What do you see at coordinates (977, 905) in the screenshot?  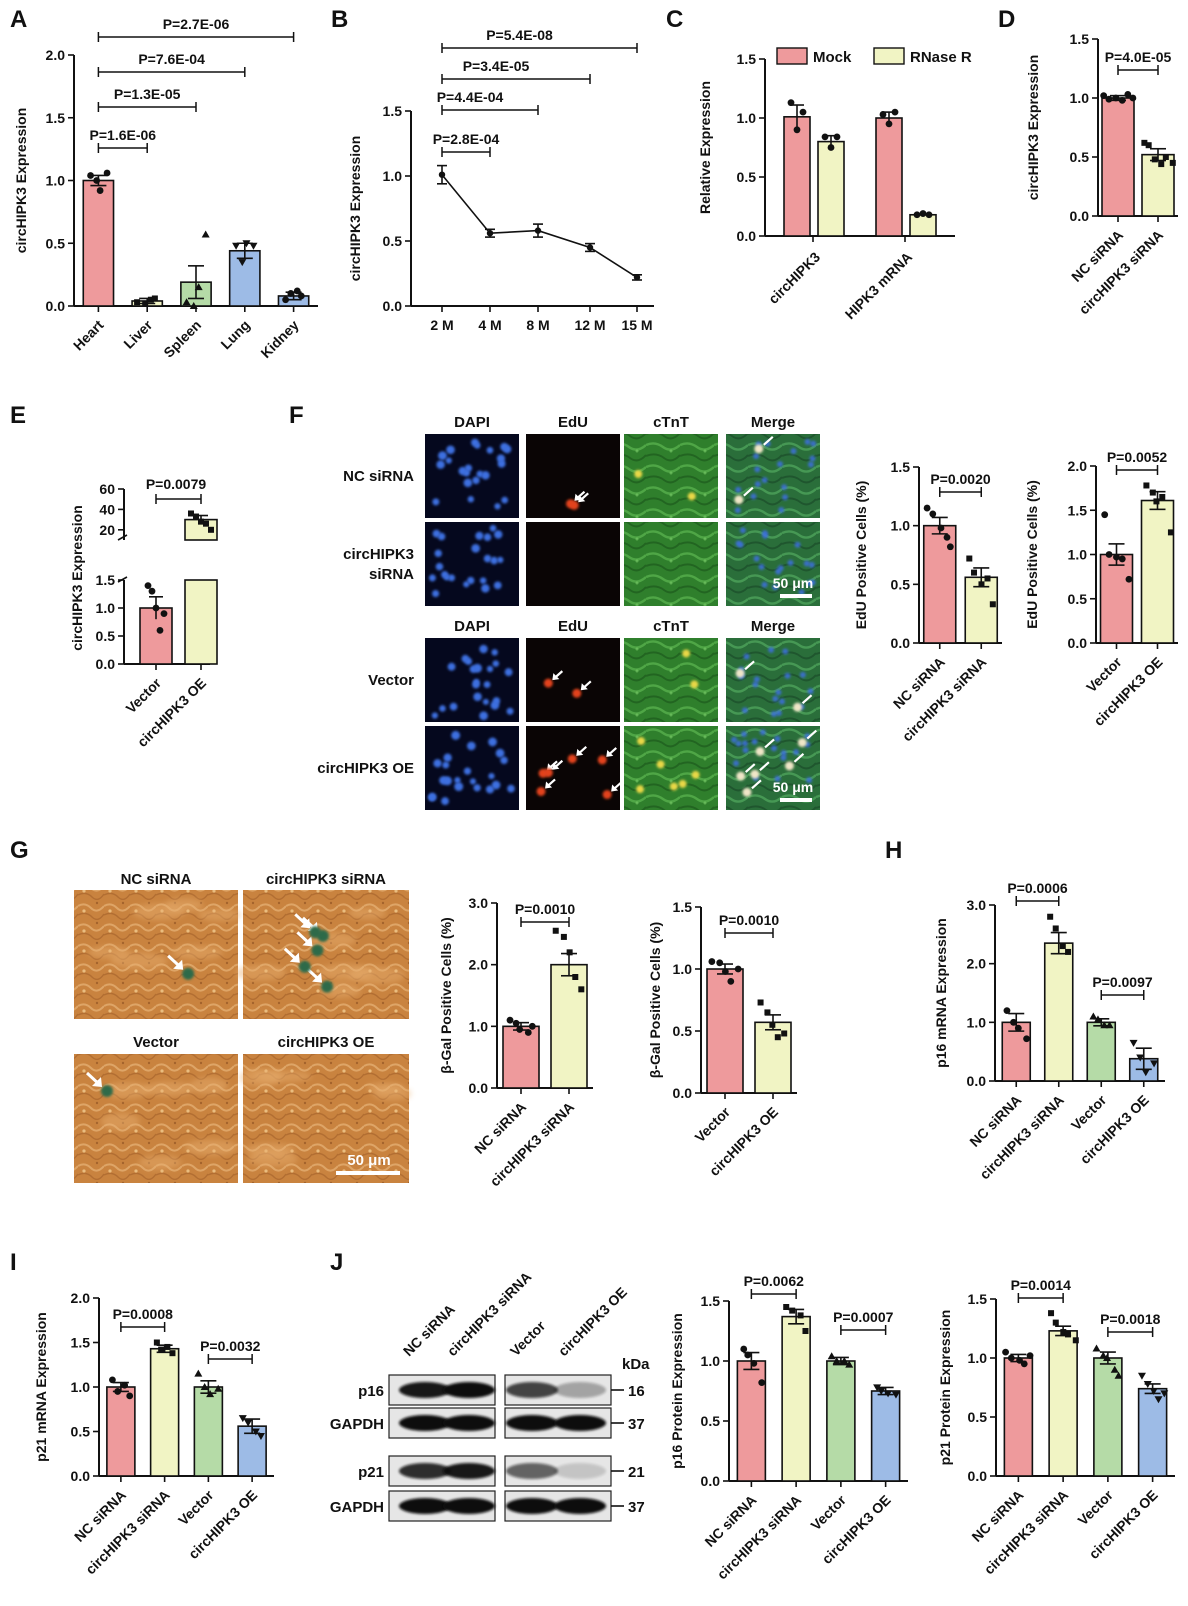 I see `y-tick-label: 3.0` at bounding box center [977, 905].